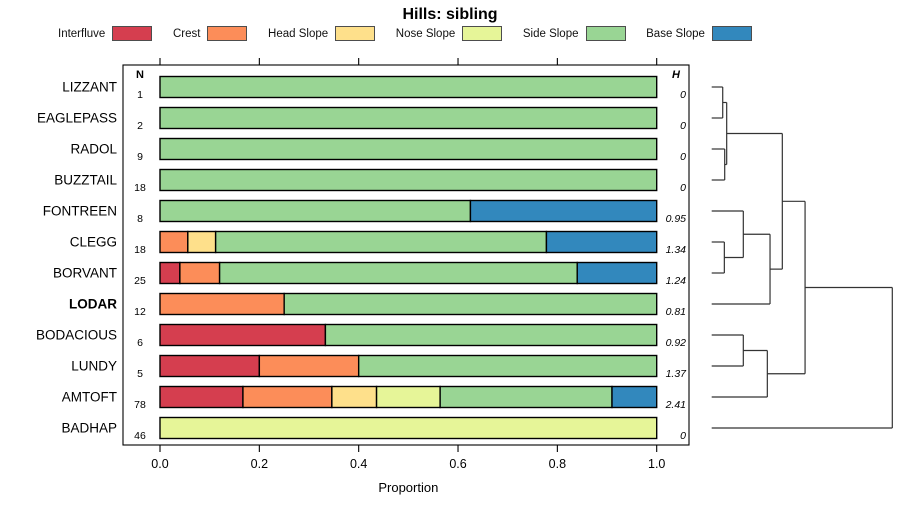 Image resolution: width=900 pixels, height=520 pixels. I want to click on bar-segment-clegg-side-slope, so click(381, 242).